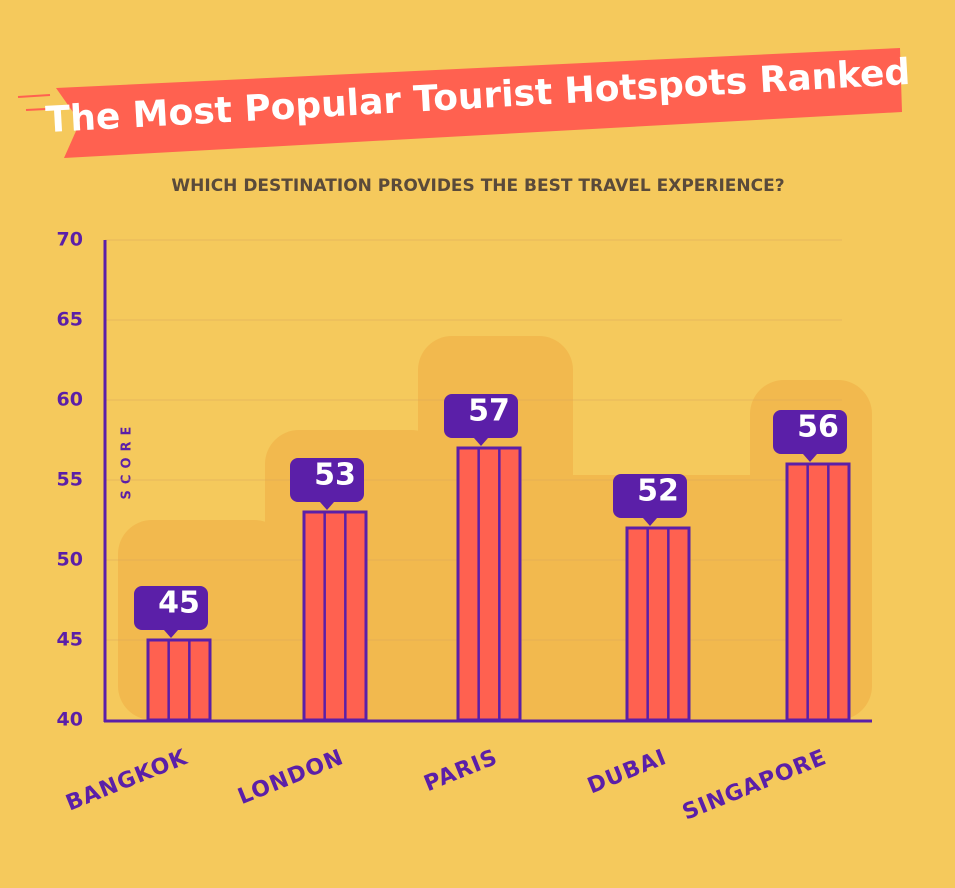 This screenshot has height=888, width=955. I want to click on y-tick-label: 60, so click(70, 400).